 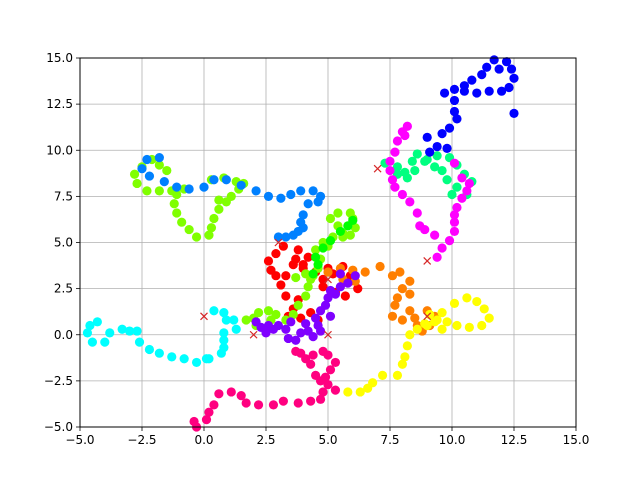 I want to click on y-axis-ticks: −5.0 −2.5 0.0 2.5 5.0 7.5 10.0 12.5 15.0, so click(x=62, y=242).